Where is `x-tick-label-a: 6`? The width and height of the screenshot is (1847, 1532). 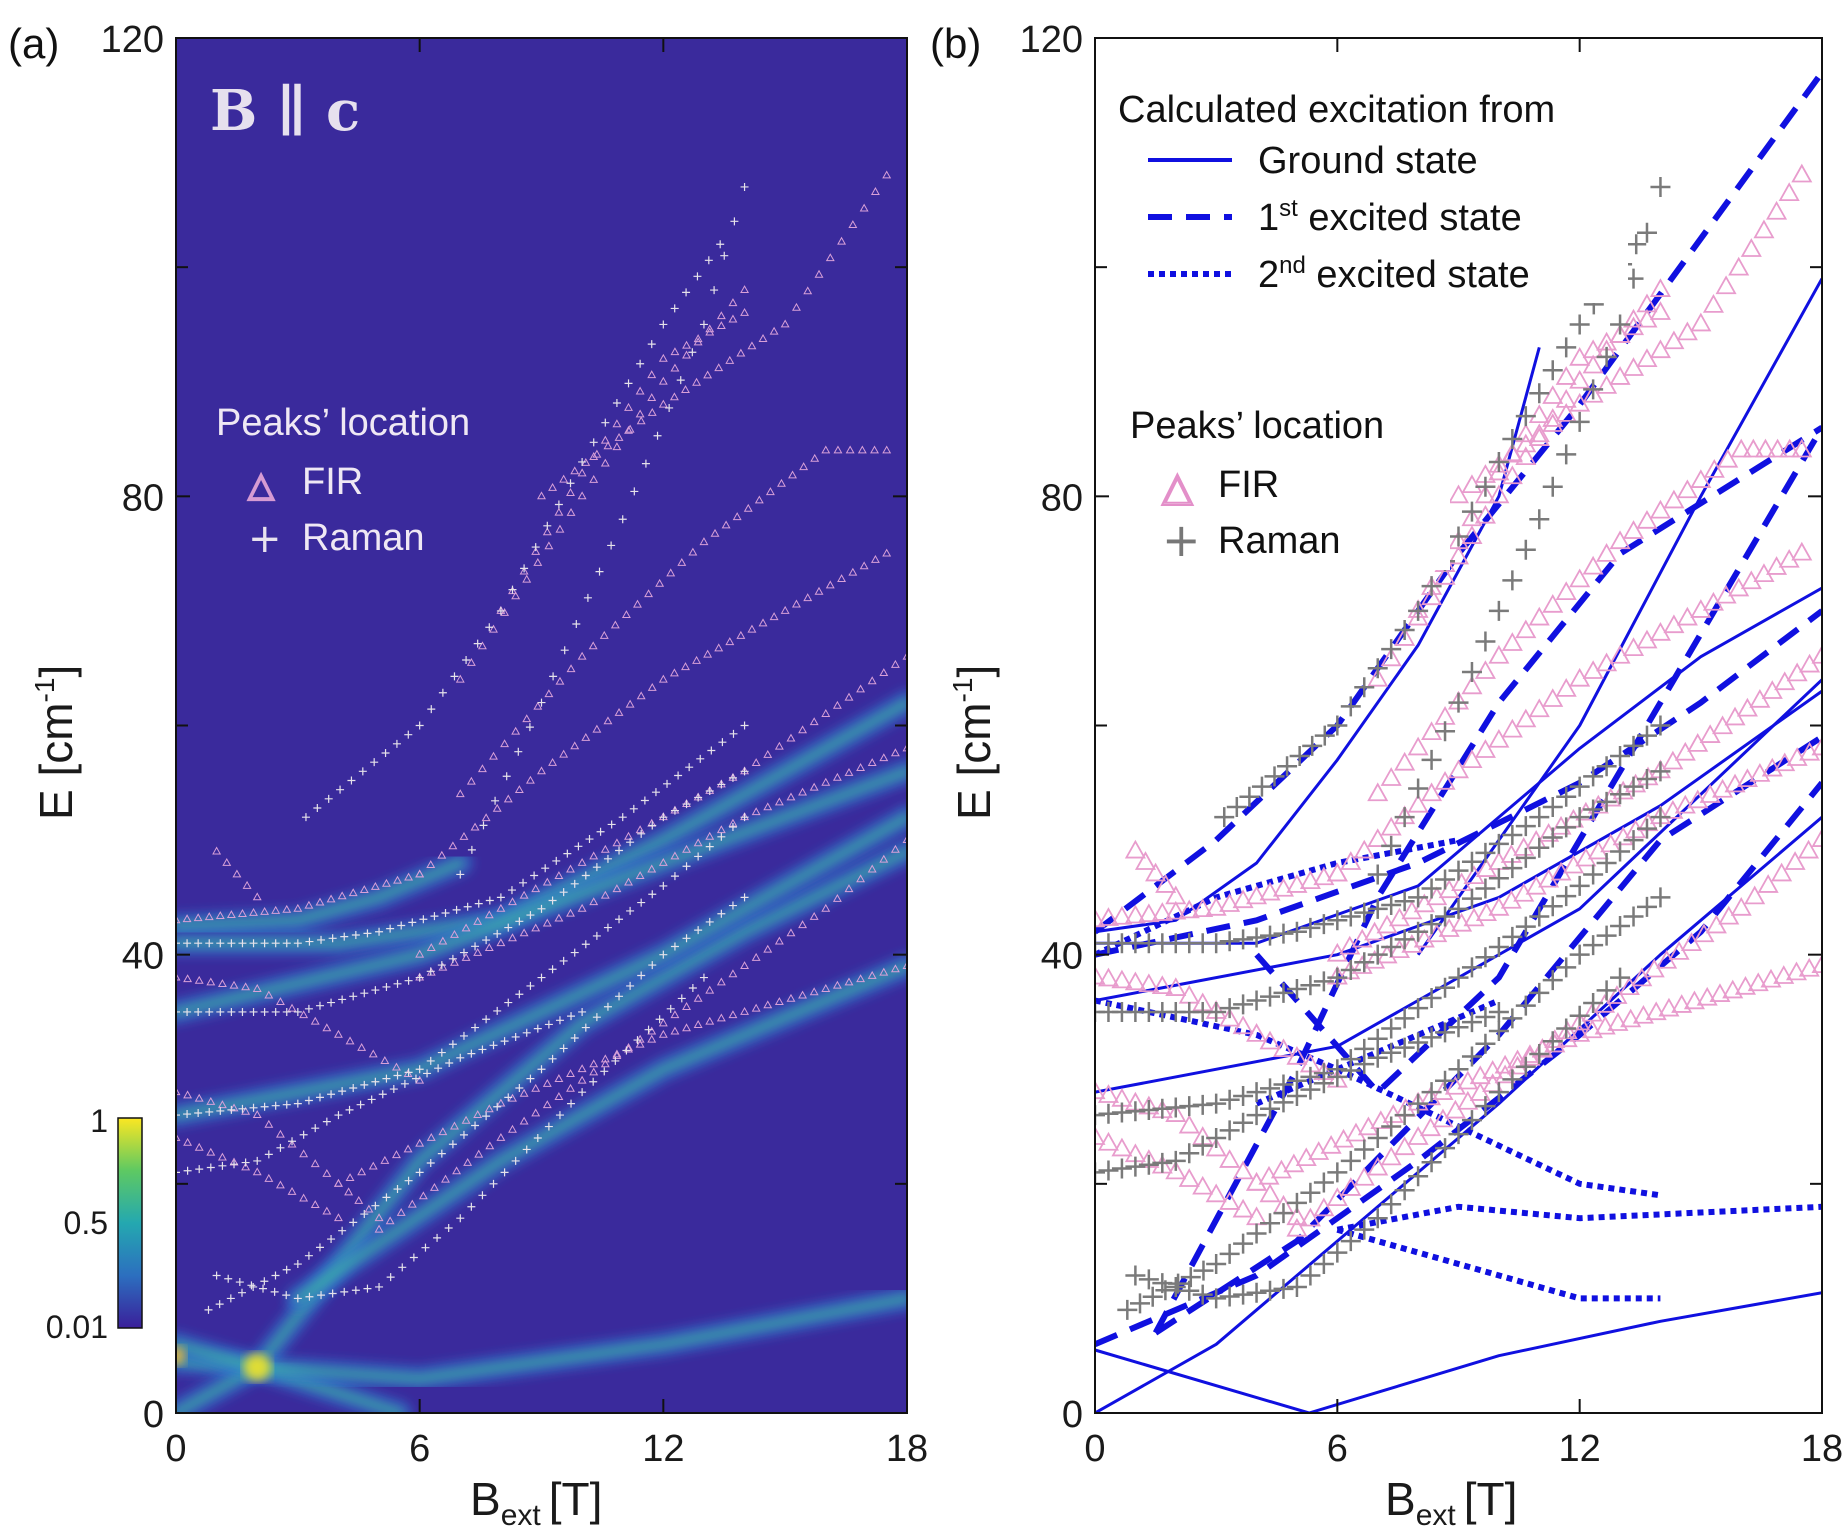 x-tick-label-a: 6 is located at coordinates (419, 1449).